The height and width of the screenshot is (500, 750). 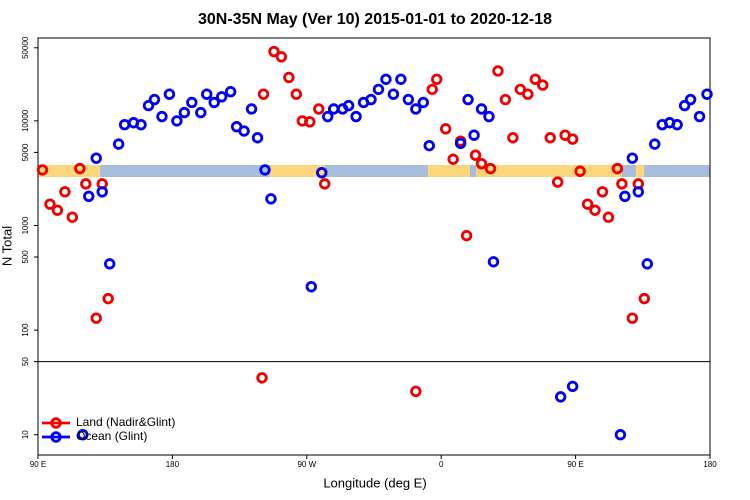 I want to click on x-axis-label: Longitude (deg E), so click(x=374, y=482).